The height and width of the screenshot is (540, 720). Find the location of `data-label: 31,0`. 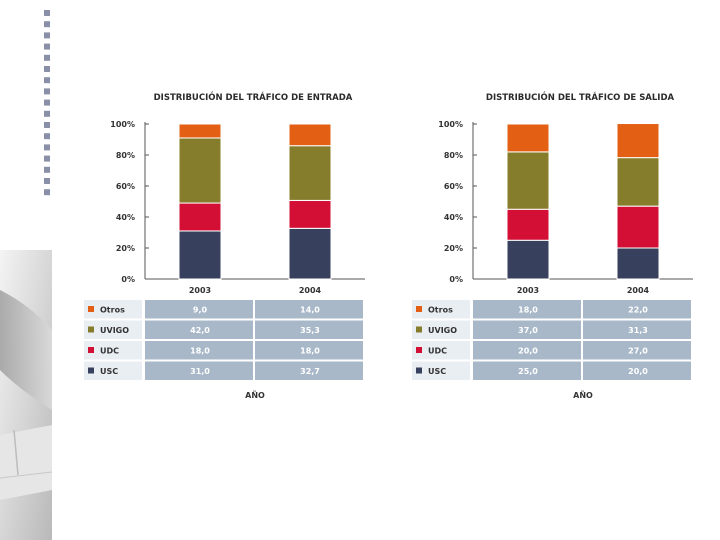

data-label: 31,0 is located at coordinates (200, 371).